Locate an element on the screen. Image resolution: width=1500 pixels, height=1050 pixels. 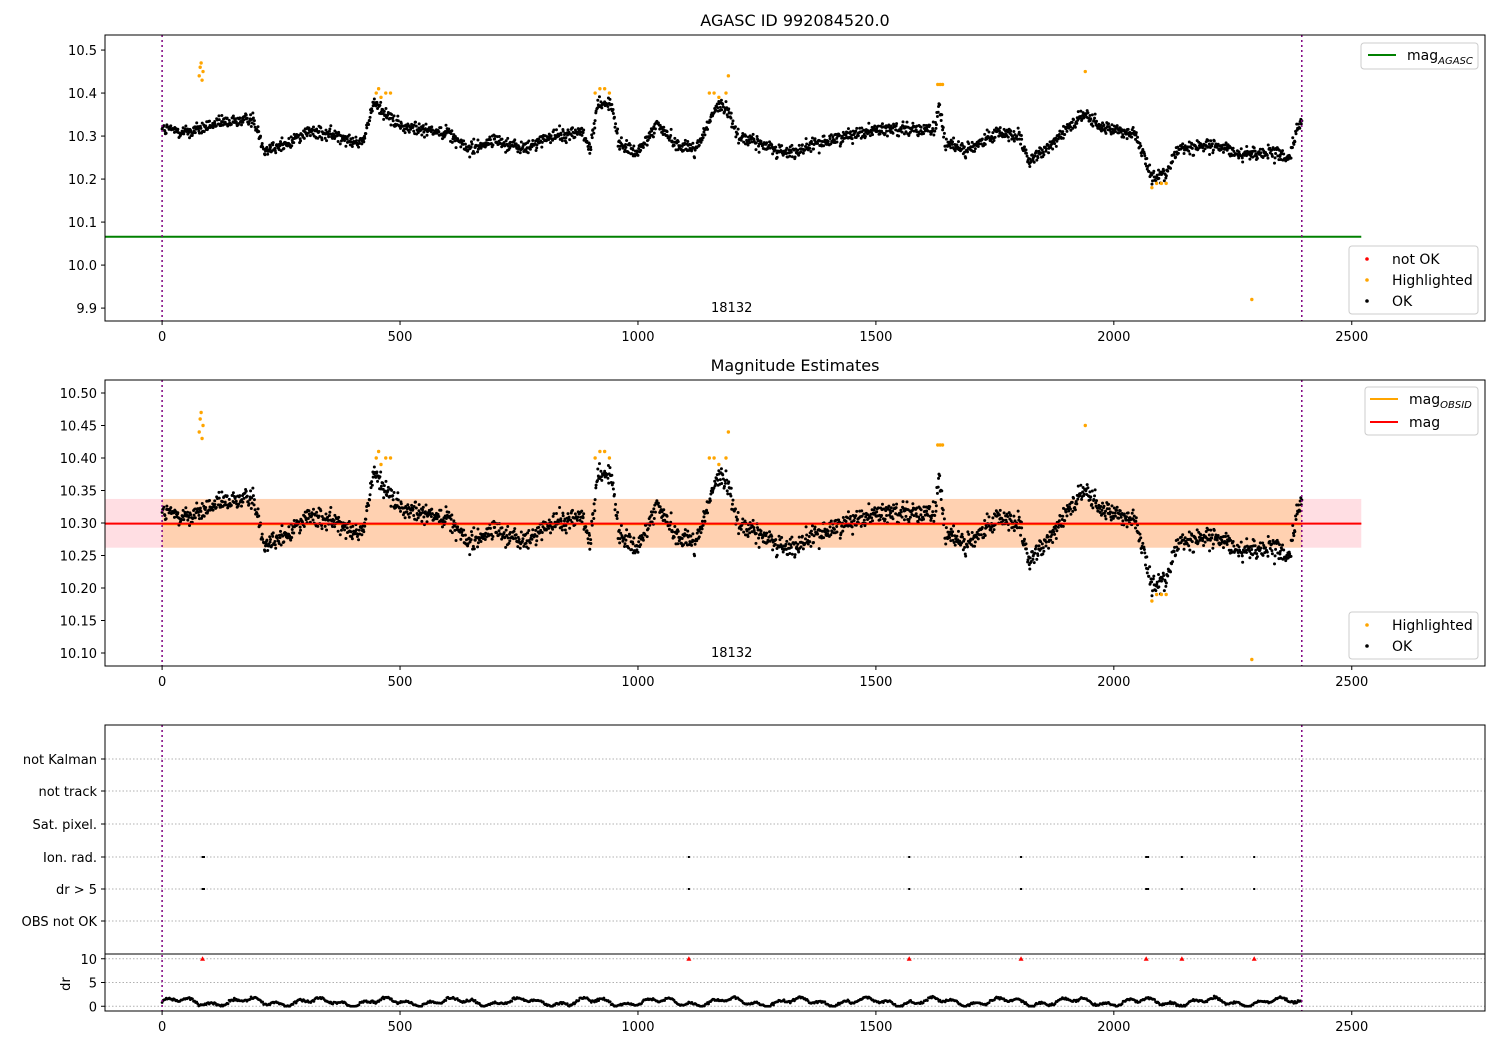
legend-ok-label: OK is located at coordinates (1402, 647).